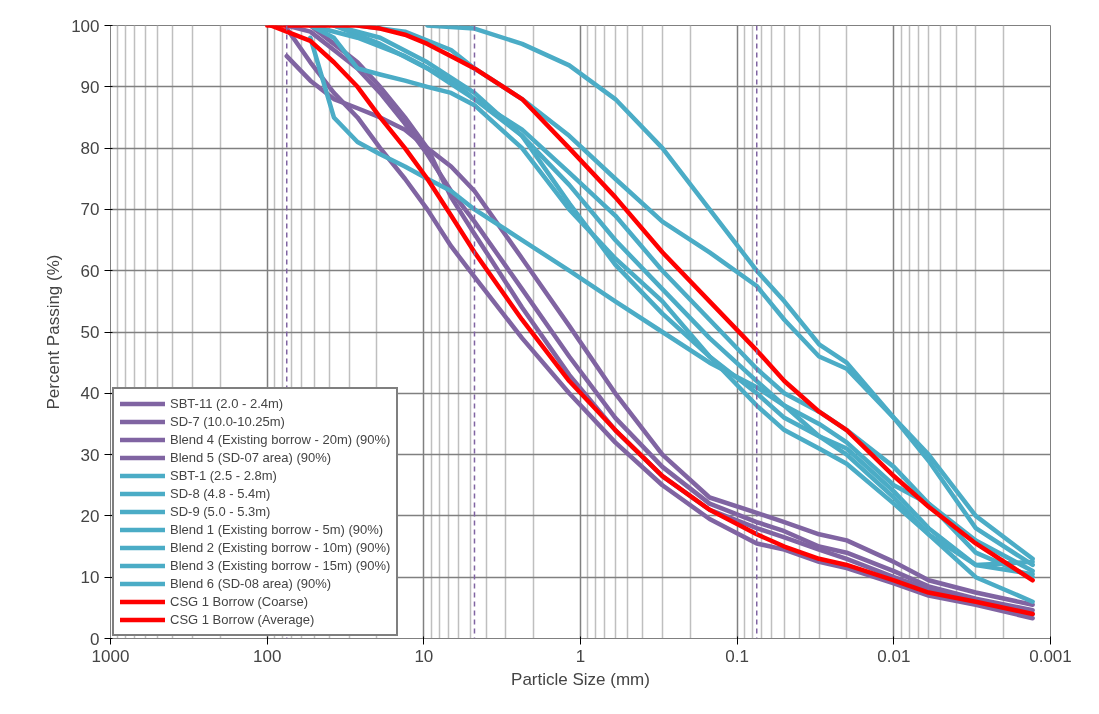  Describe the element at coordinates (277, 529) in the screenshot. I see `legend-label: Blend 1 (Existing borrow - 5m) (90%)` at that location.